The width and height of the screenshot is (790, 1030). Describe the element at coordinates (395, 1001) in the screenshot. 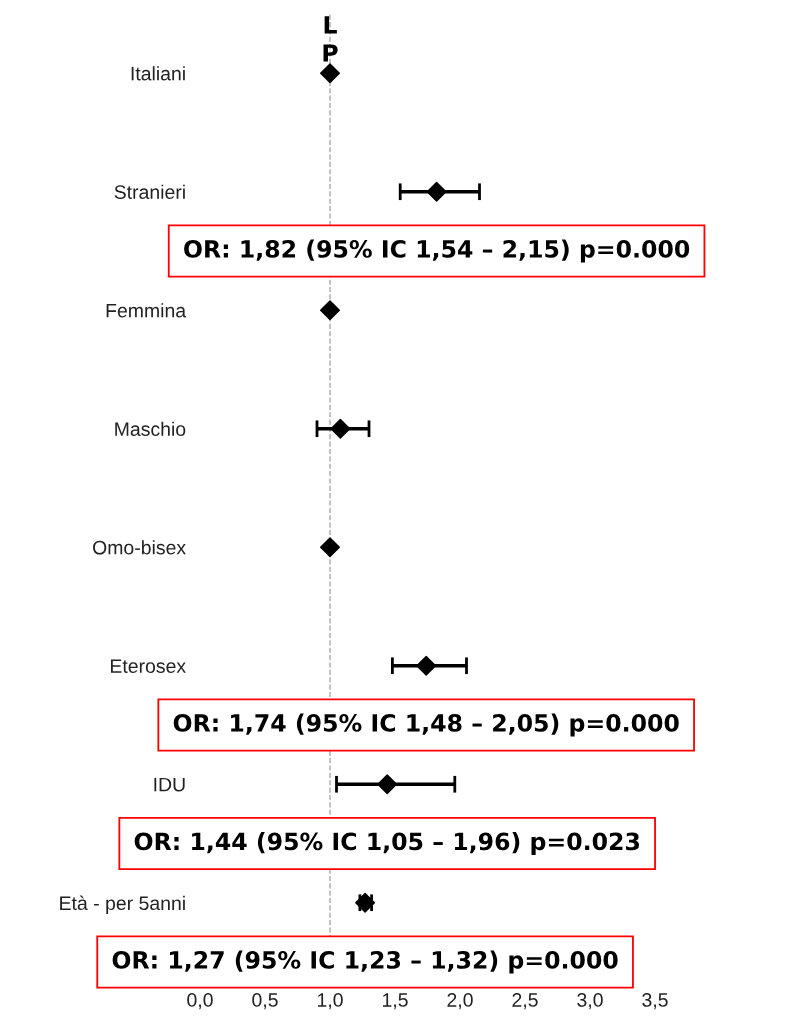

I see `x-tick-label: 1,5` at that location.